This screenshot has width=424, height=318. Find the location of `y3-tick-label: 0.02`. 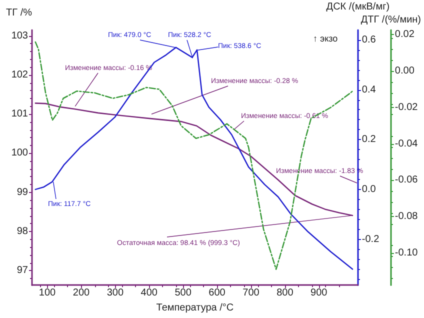

y3-tick-label: 0.02 is located at coordinates (404, 34).